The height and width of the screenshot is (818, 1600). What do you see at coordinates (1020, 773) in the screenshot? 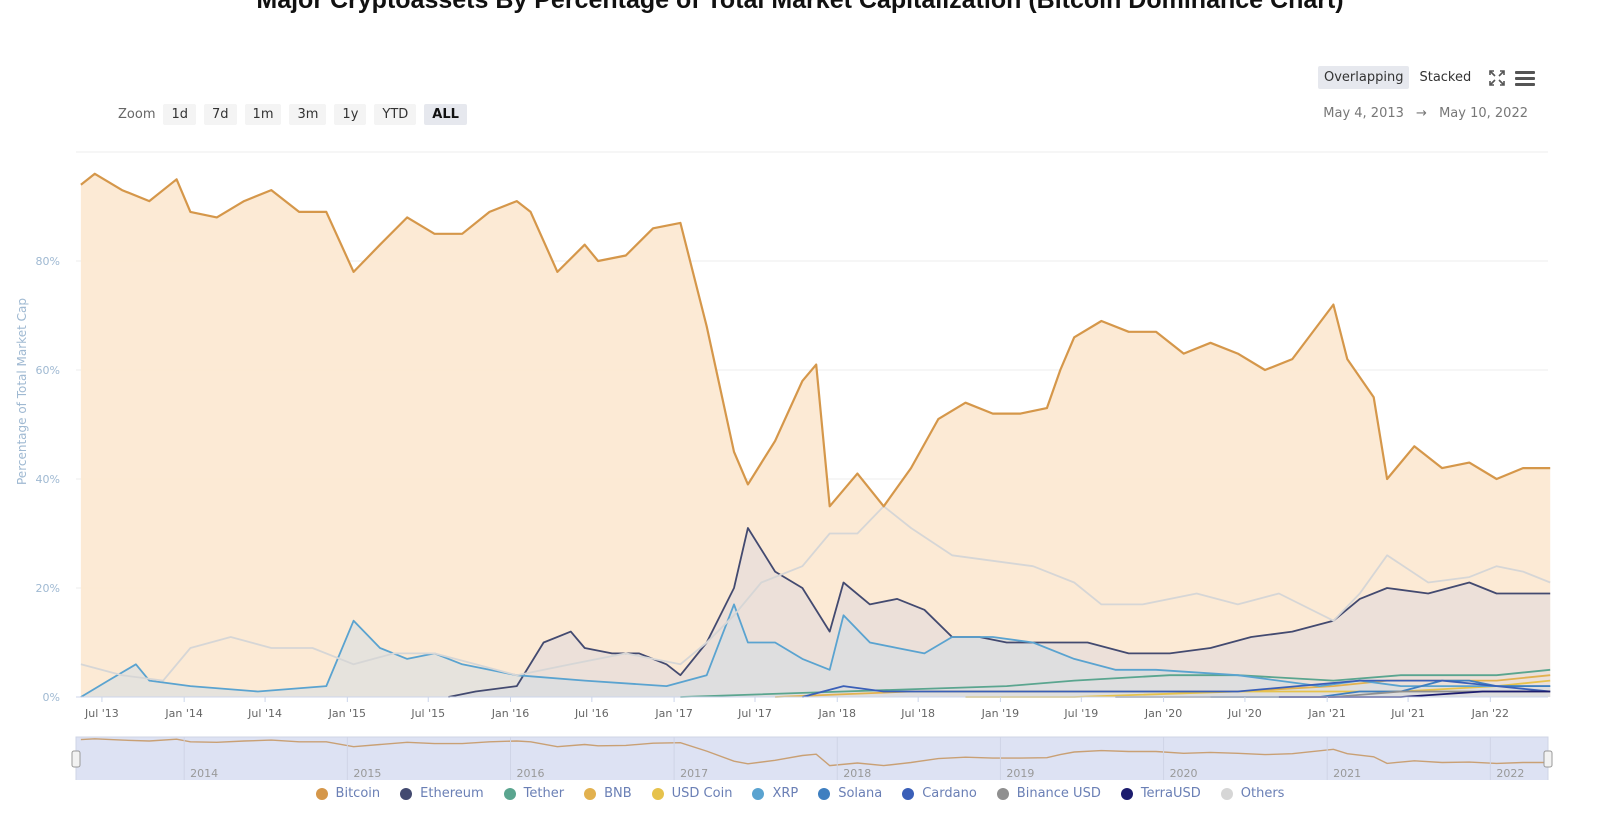
I see `navigator-year-label: 2019` at bounding box center [1020, 773].